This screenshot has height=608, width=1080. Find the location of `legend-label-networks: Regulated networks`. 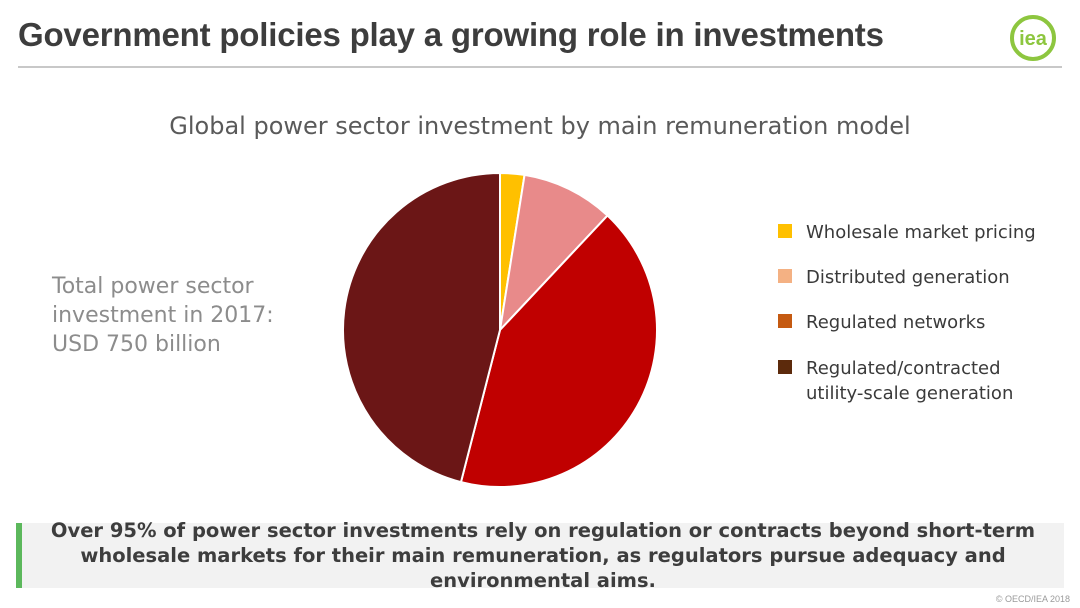

legend-label-networks: Regulated networks is located at coordinates (896, 322).